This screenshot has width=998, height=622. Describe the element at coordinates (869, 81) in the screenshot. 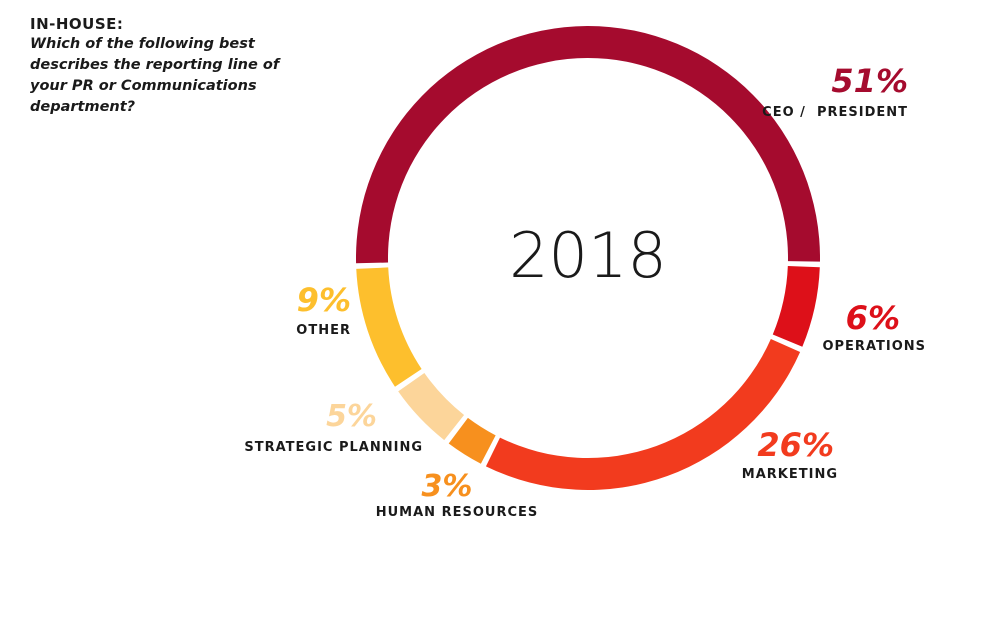

I see `slice-value-label-ceo-president: 51%` at that location.